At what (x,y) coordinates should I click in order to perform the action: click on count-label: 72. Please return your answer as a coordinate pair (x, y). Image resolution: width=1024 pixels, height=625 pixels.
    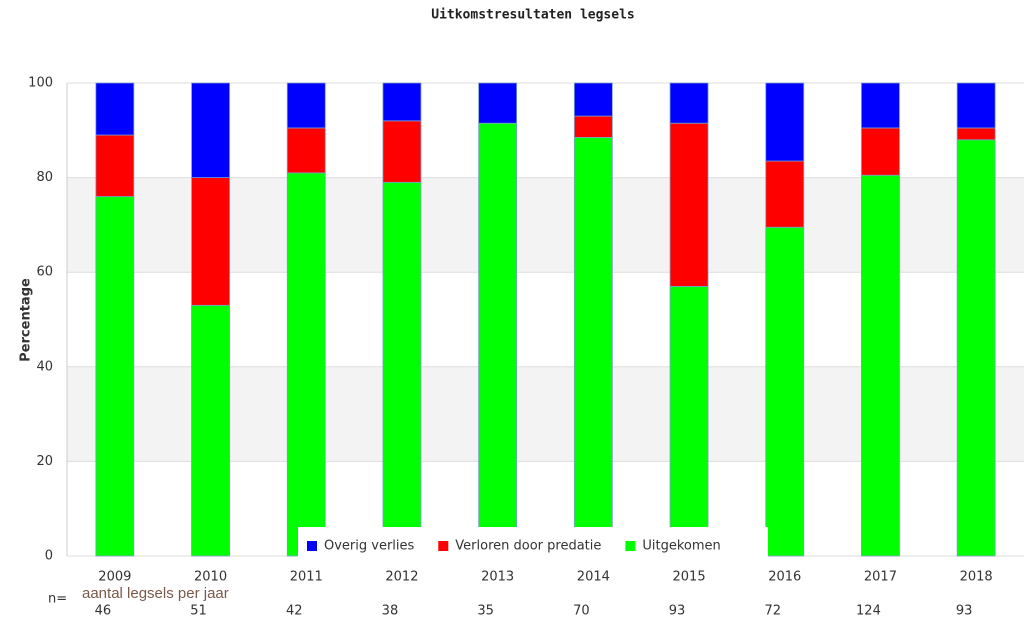
    Looking at the image, I should click on (772, 611).